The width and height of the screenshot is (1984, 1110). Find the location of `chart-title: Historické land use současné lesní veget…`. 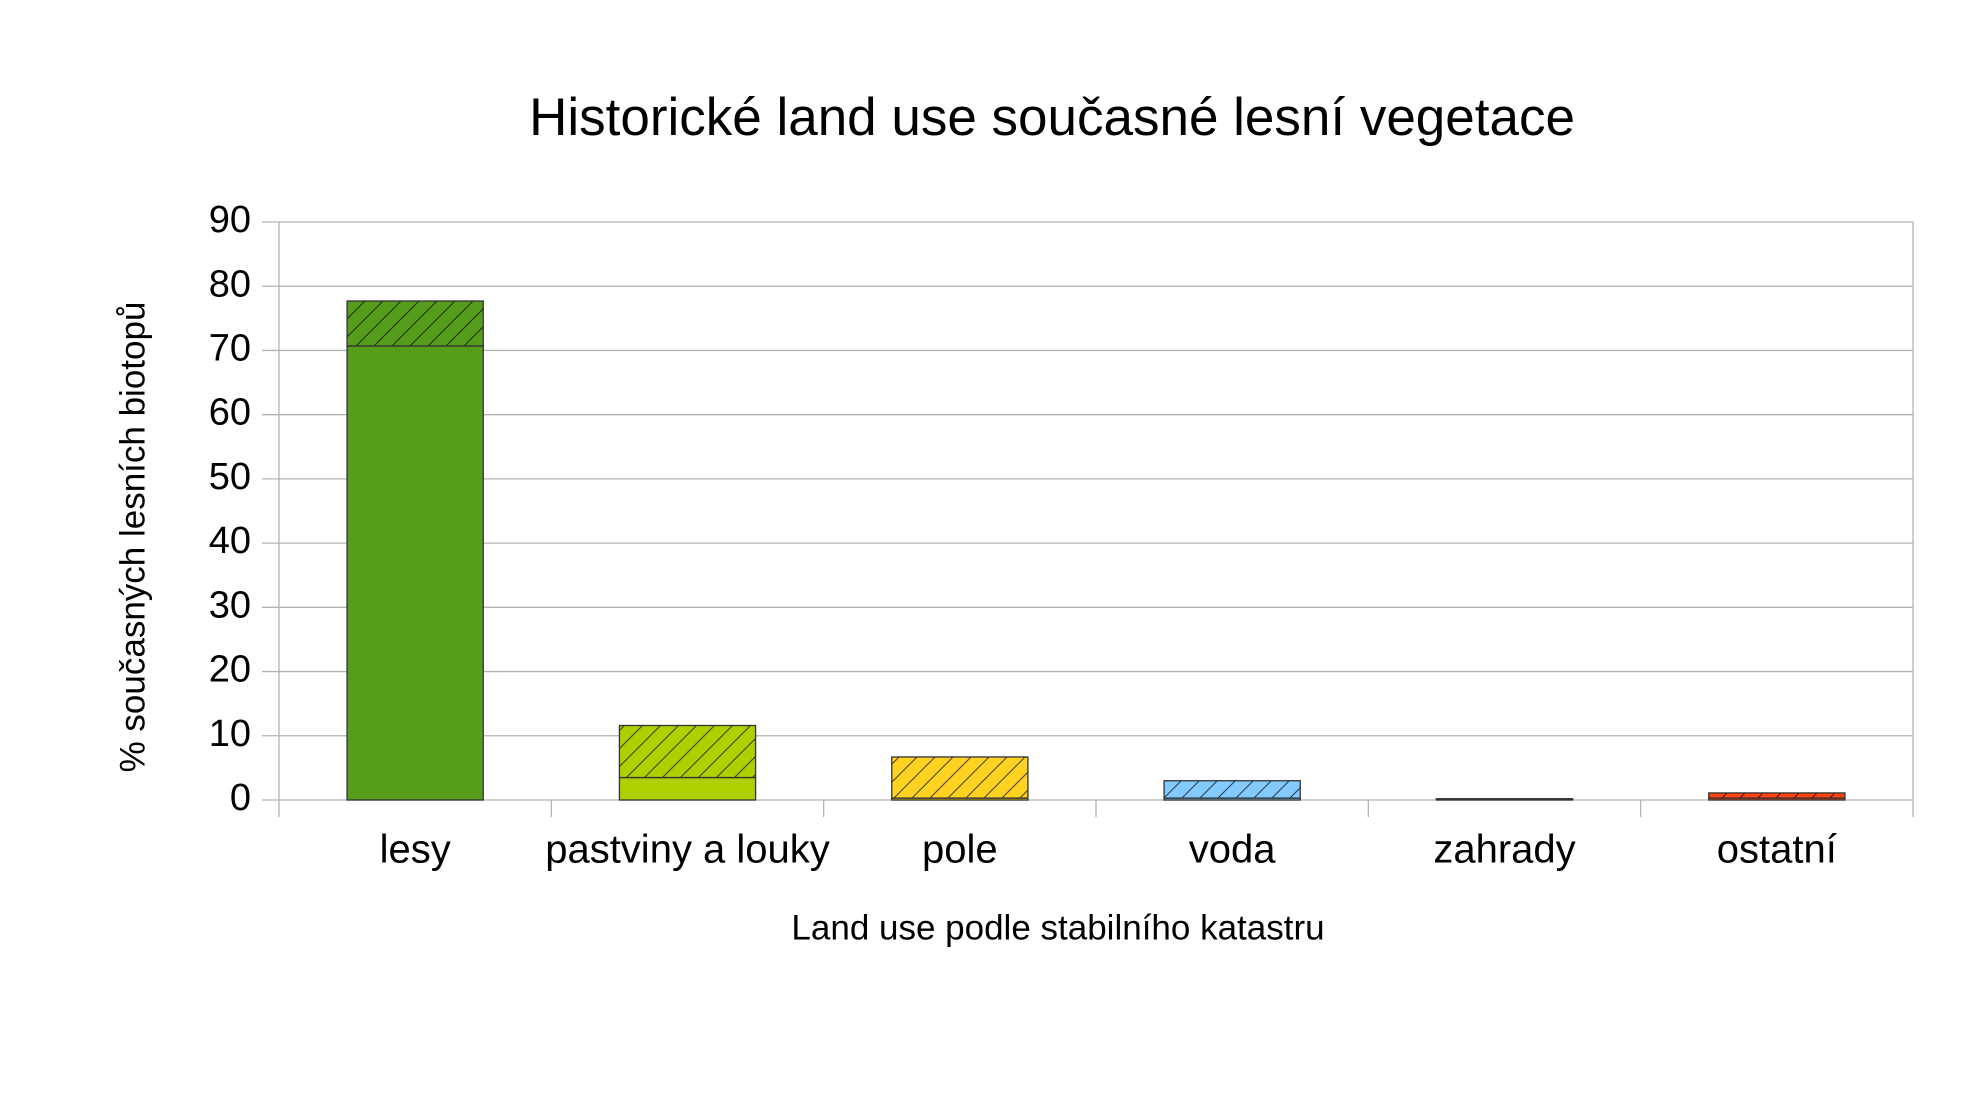

chart-title: Historické land use současné lesní veget… is located at coordinates (1052, 117).